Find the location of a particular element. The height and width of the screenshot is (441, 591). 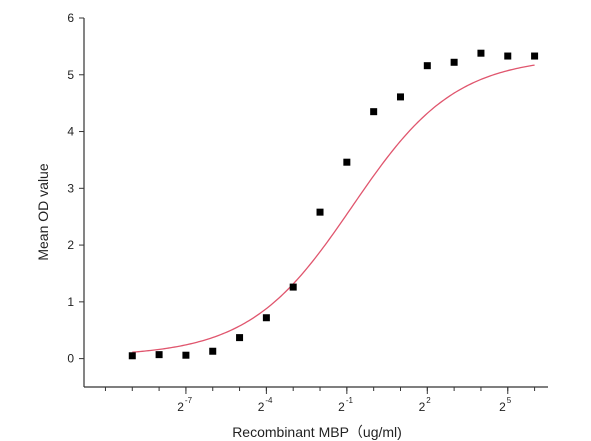

y-tick-label: 0 is located at coordinates (70, 359).